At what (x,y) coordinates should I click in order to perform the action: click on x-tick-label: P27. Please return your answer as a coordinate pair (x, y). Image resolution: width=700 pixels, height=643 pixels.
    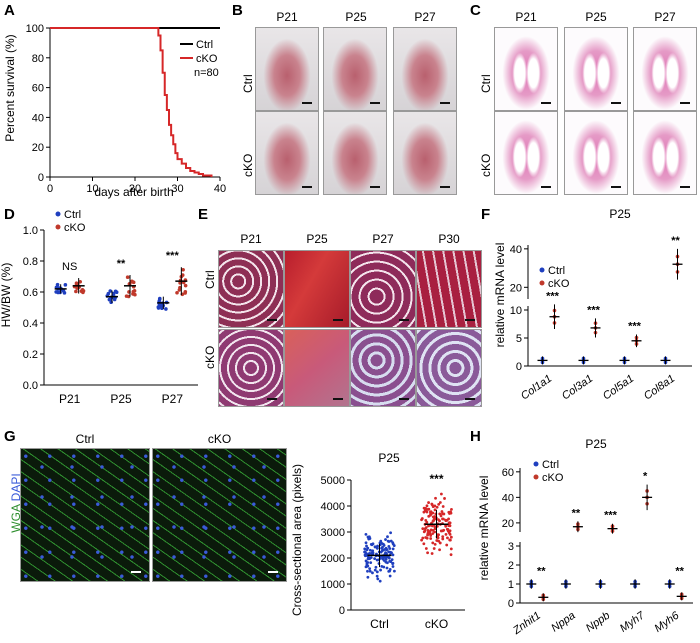
    Looking at the image, I should click on (173, 398).